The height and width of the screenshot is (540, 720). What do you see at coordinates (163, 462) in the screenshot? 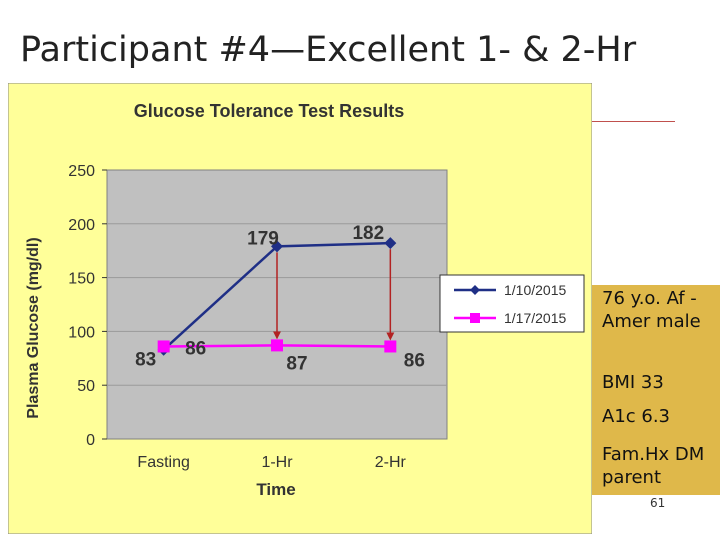
I see `x-tick-label: Fasting` at bounding box center [163, 462].